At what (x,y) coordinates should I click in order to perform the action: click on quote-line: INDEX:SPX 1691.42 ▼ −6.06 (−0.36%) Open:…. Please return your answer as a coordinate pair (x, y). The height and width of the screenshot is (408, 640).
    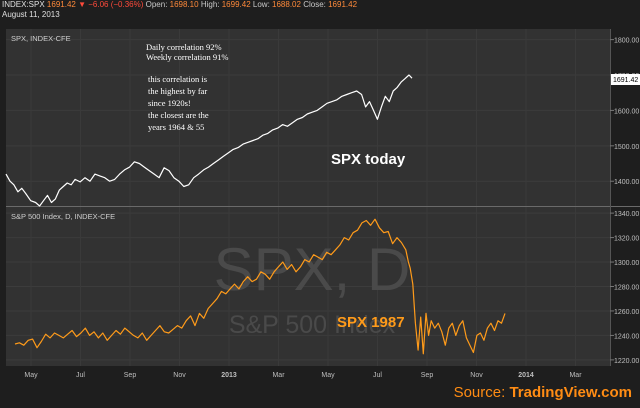
    Looking at the image, I should click on (321, 5).